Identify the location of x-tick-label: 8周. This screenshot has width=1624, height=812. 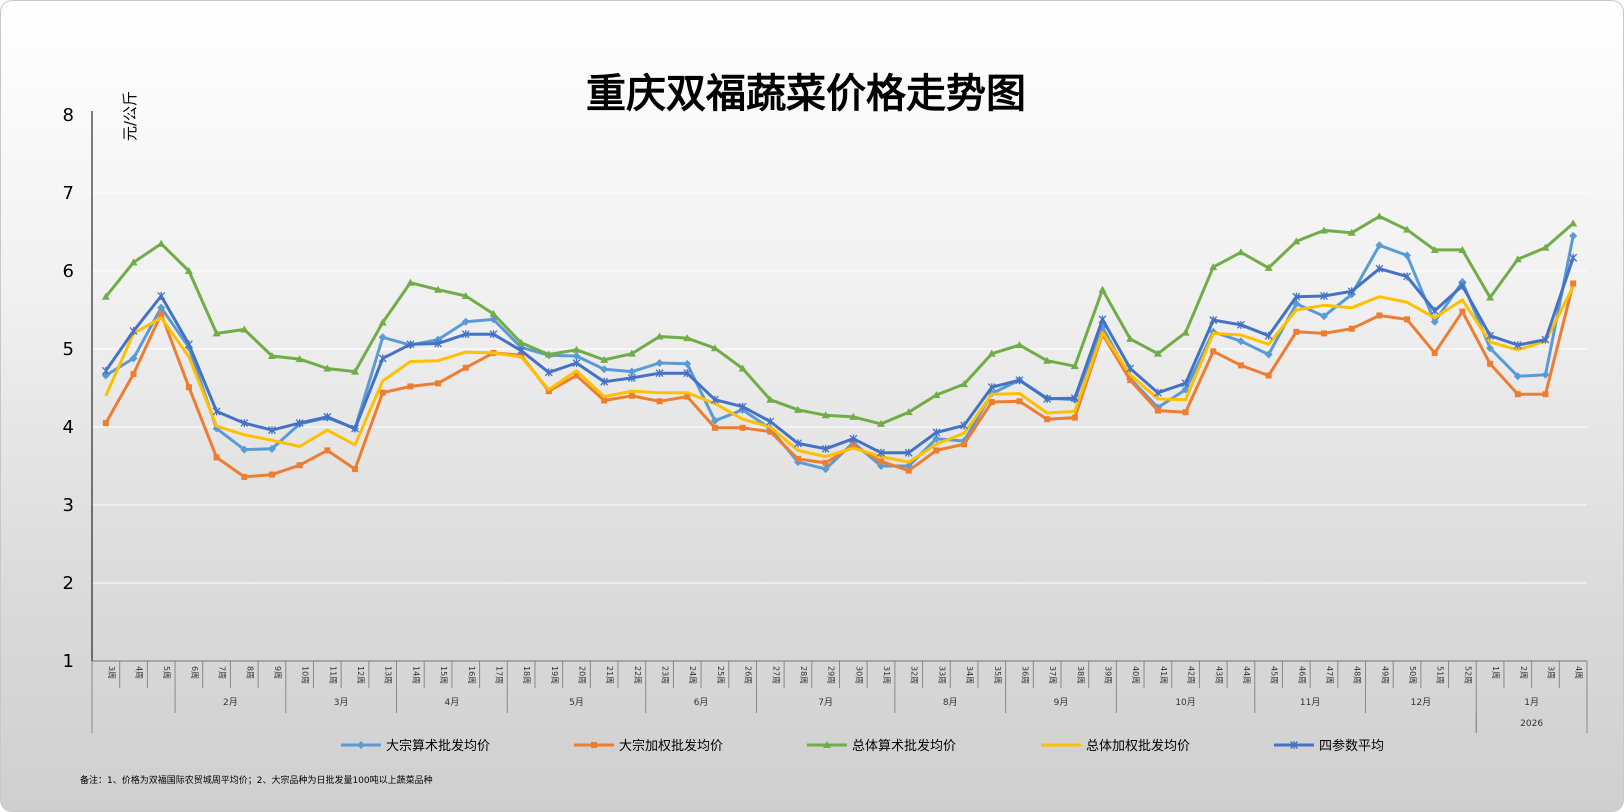
(249, 672).